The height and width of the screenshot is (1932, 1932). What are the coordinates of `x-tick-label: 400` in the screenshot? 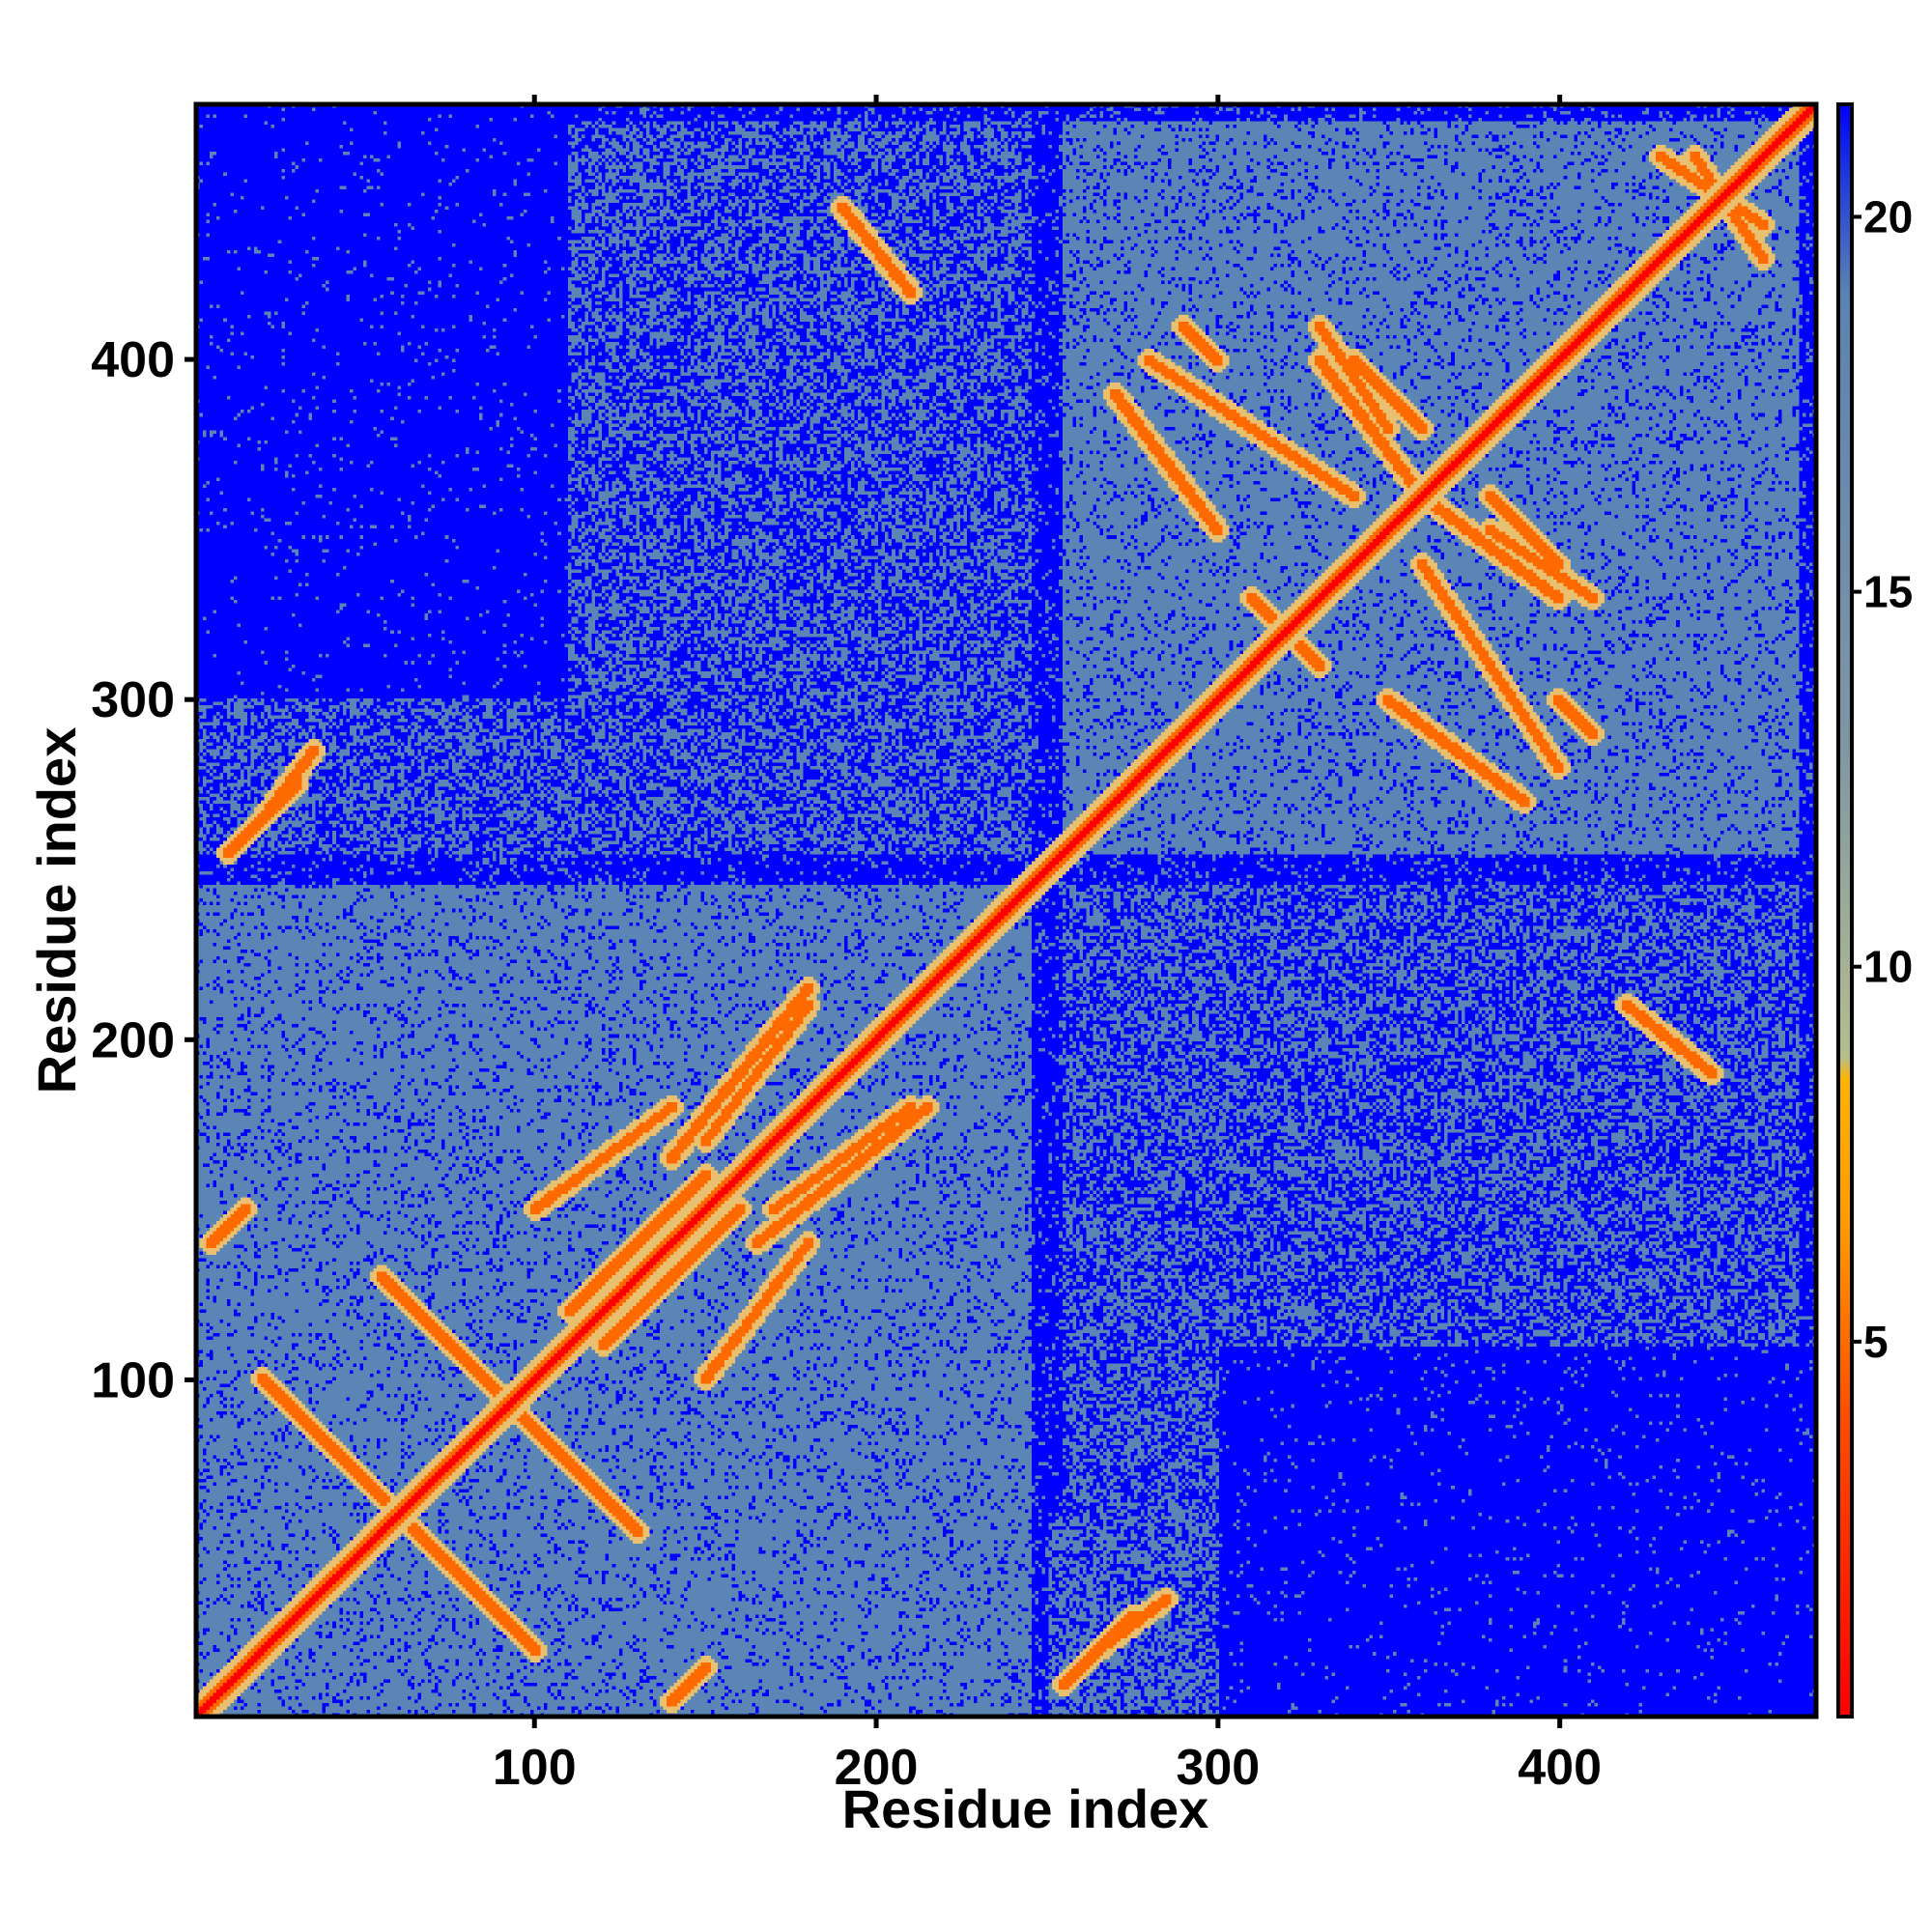 It's located at (1560, 1768).